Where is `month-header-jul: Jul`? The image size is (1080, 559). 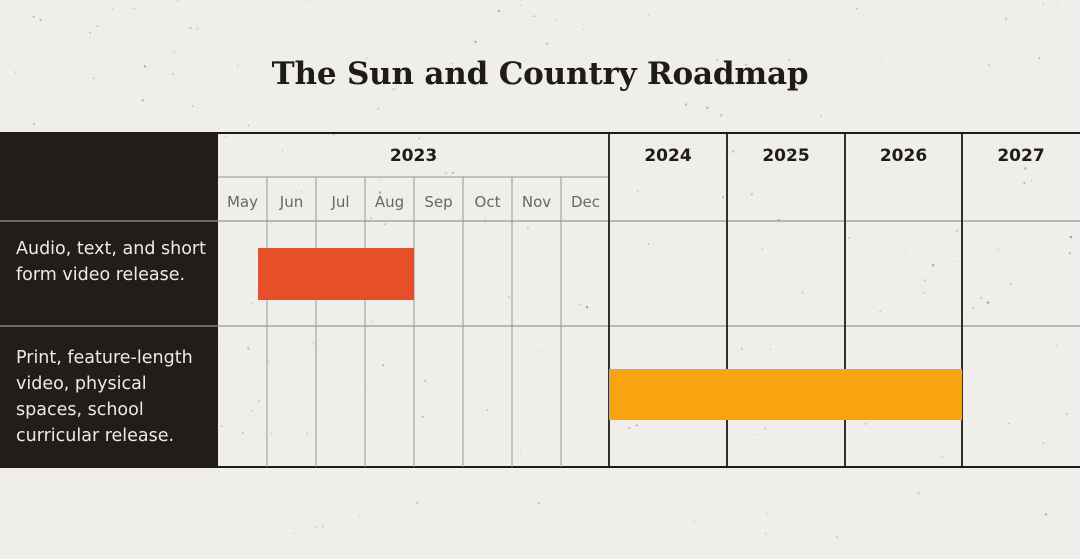 month-header-jul: Jul is located at coordinates (340, 202).